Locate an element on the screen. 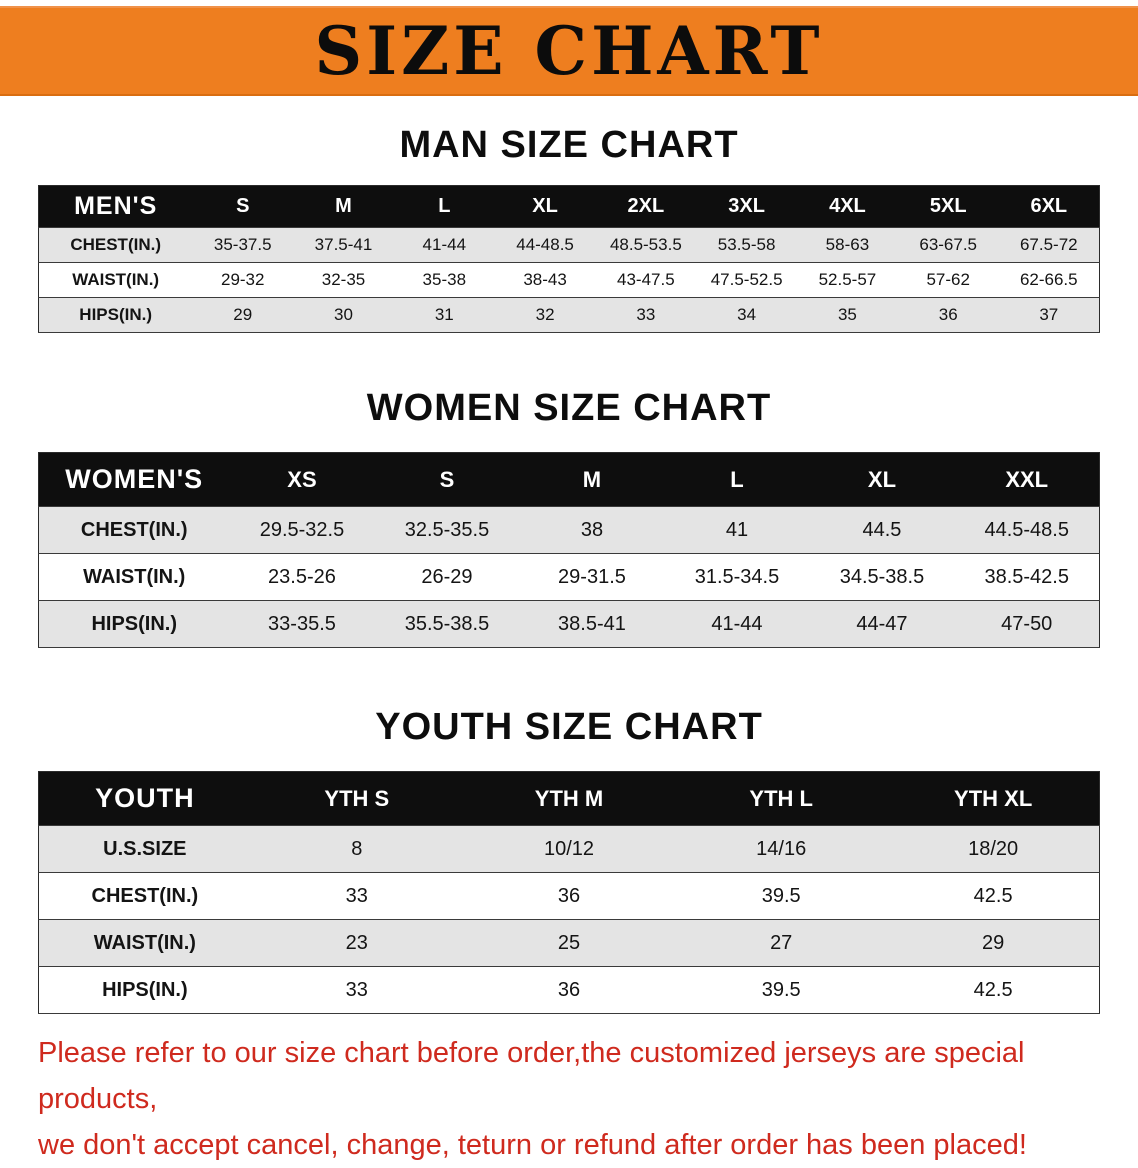 This screenshot has height=1168, width=1138. size-column-header: YTH S is located at coordinates (356, 798).